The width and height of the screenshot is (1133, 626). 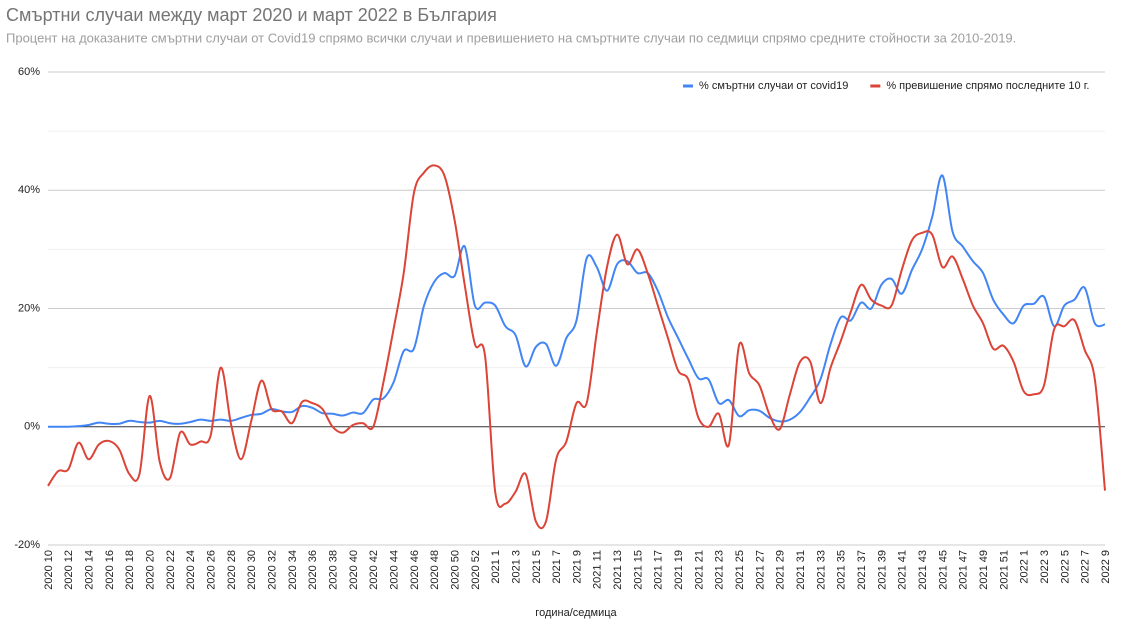 I want to click on x-tick-label: 2020 14, so click(x=90, y=570).